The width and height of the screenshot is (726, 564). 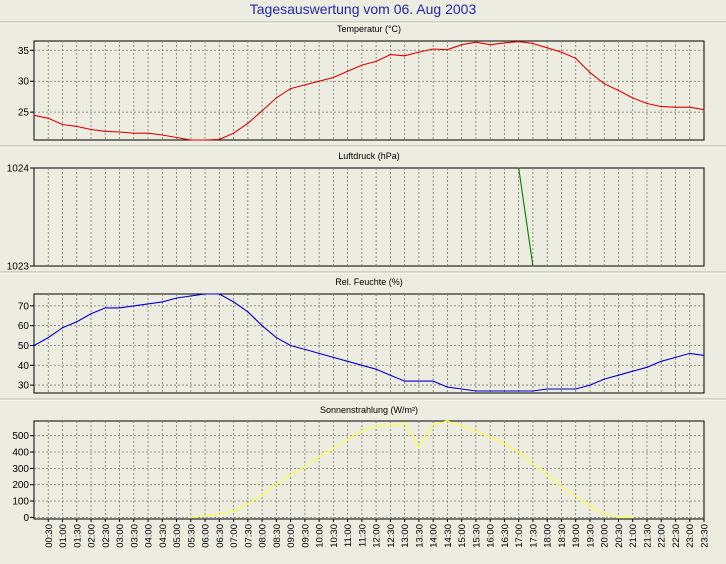 I want to click on x-tick-label: 04:30, so click(x=163, y=536).